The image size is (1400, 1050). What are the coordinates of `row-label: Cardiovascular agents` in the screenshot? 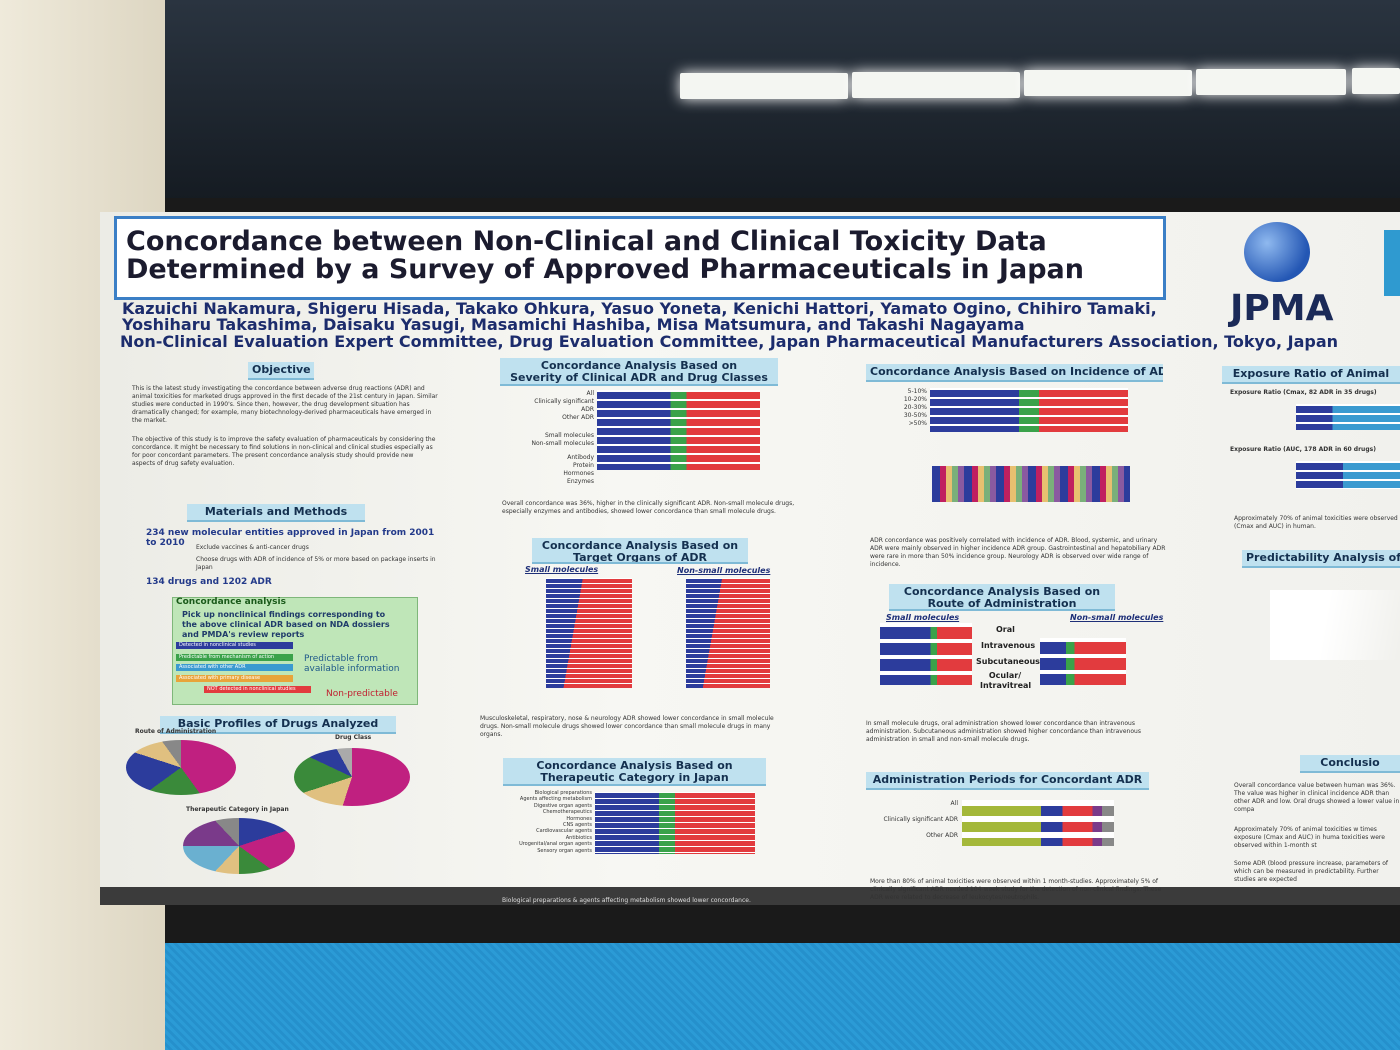 It's located at (564, 831).